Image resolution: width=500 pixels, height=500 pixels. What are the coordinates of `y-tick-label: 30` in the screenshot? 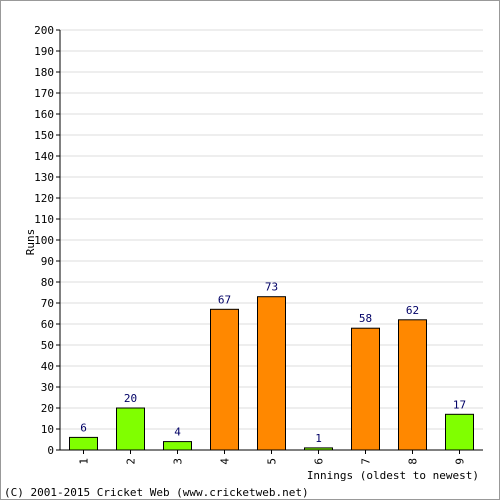 It's located at (47, 387).